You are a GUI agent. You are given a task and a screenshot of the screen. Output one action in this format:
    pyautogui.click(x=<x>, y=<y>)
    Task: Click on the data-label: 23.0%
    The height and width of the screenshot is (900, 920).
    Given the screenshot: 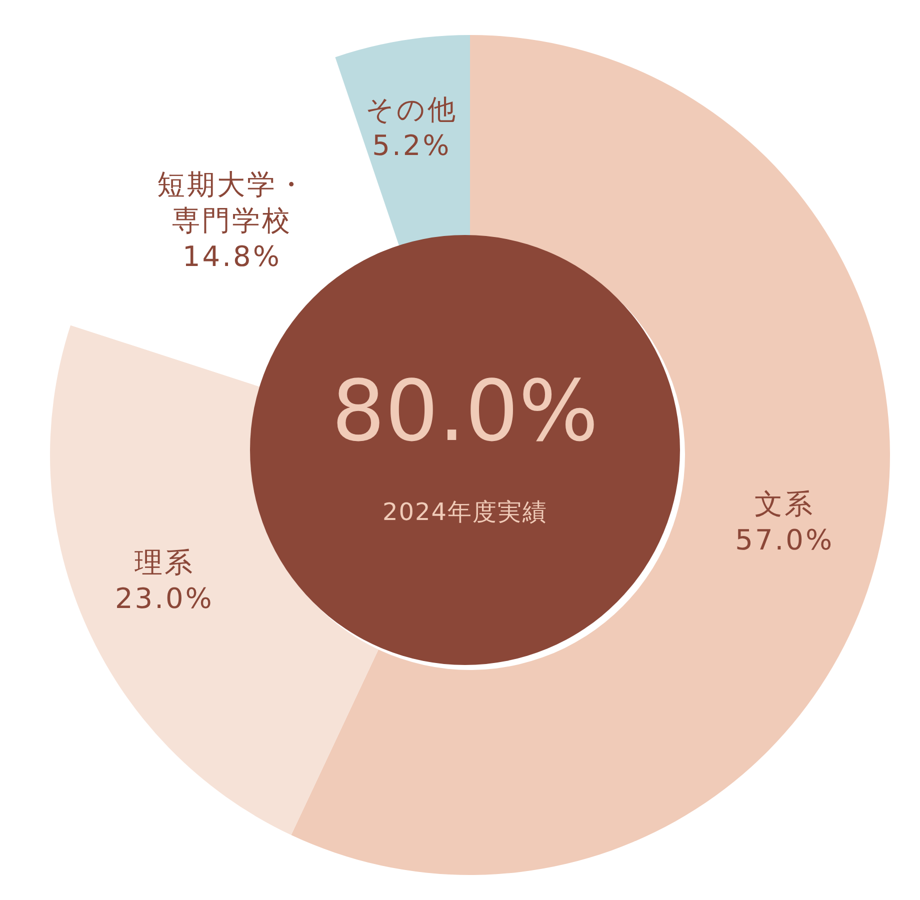 What is the action you would take?
    pyautogui.click(x=164, y=598)
    